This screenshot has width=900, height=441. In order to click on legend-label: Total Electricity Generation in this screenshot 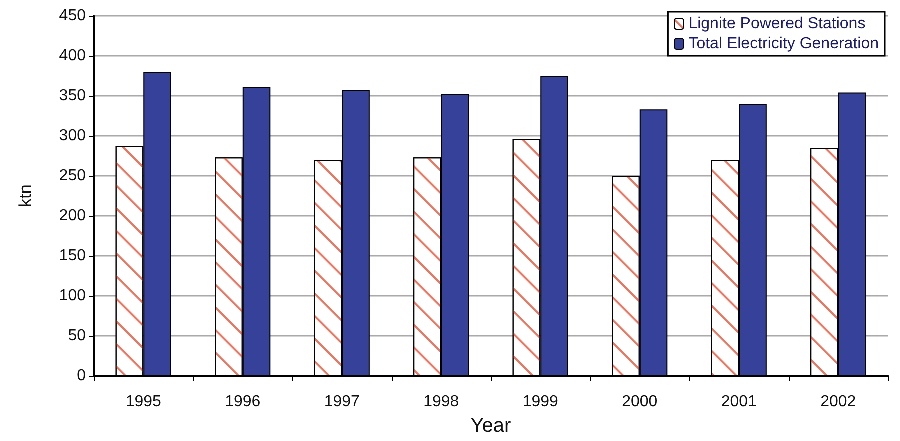, I will do `click(784, 44)`.